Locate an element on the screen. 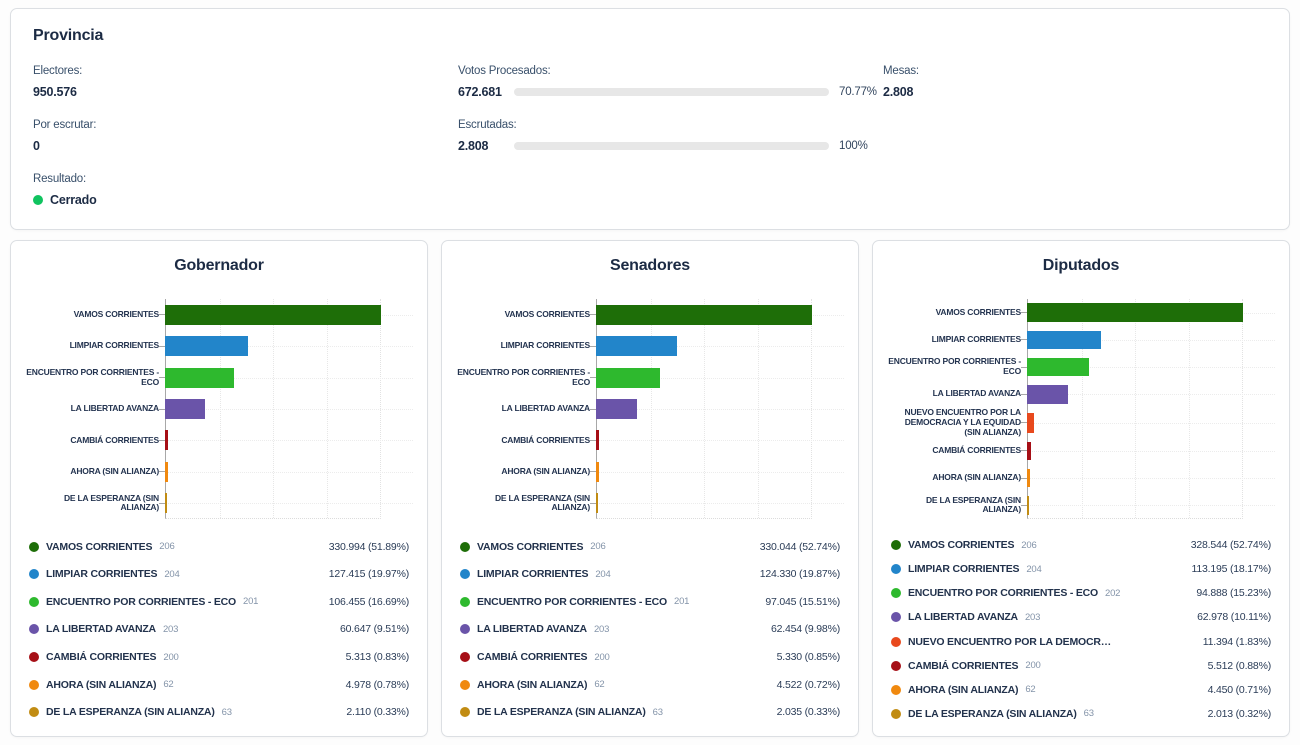  legend-party-name: LA LIBERTAD AVANZA is located at coordinates (963, 617).